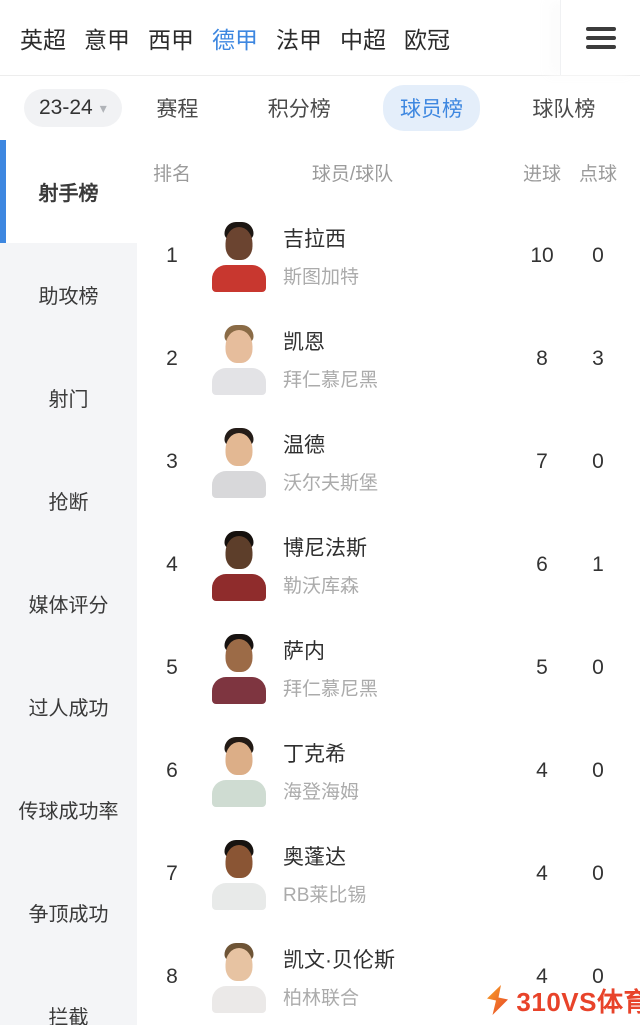  I want to click on rank-number: 3, so click(172, 461).